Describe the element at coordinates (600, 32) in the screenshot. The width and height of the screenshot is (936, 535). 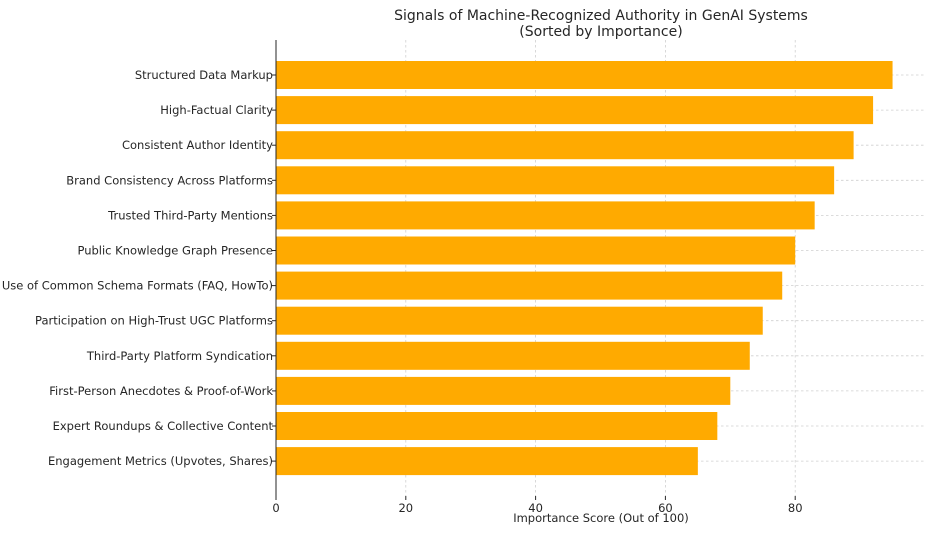
I see `chart-subtitle: (Sorted by Importance)` at that location.